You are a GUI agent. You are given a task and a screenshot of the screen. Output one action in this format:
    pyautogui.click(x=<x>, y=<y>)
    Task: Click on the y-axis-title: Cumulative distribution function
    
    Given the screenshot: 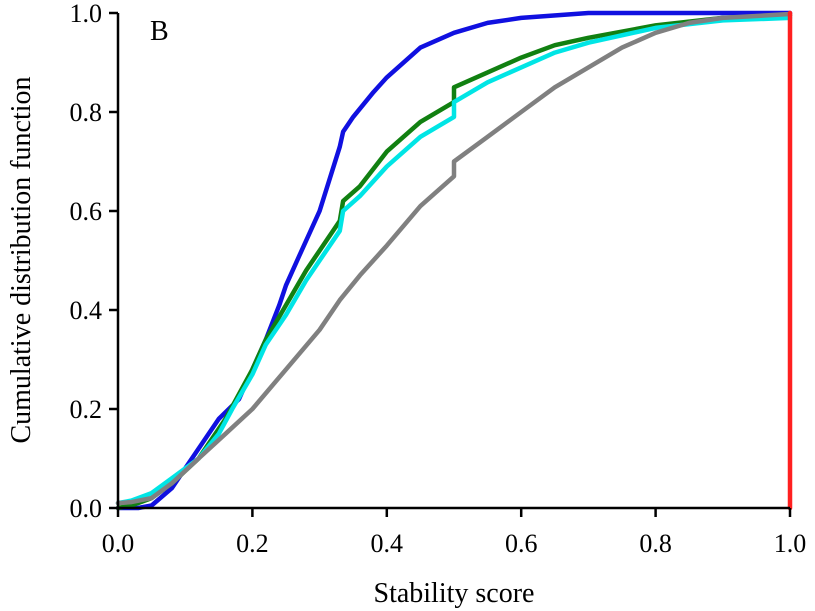 What is the action you would take?
    pyautogui.click(x=21, y=259)
    